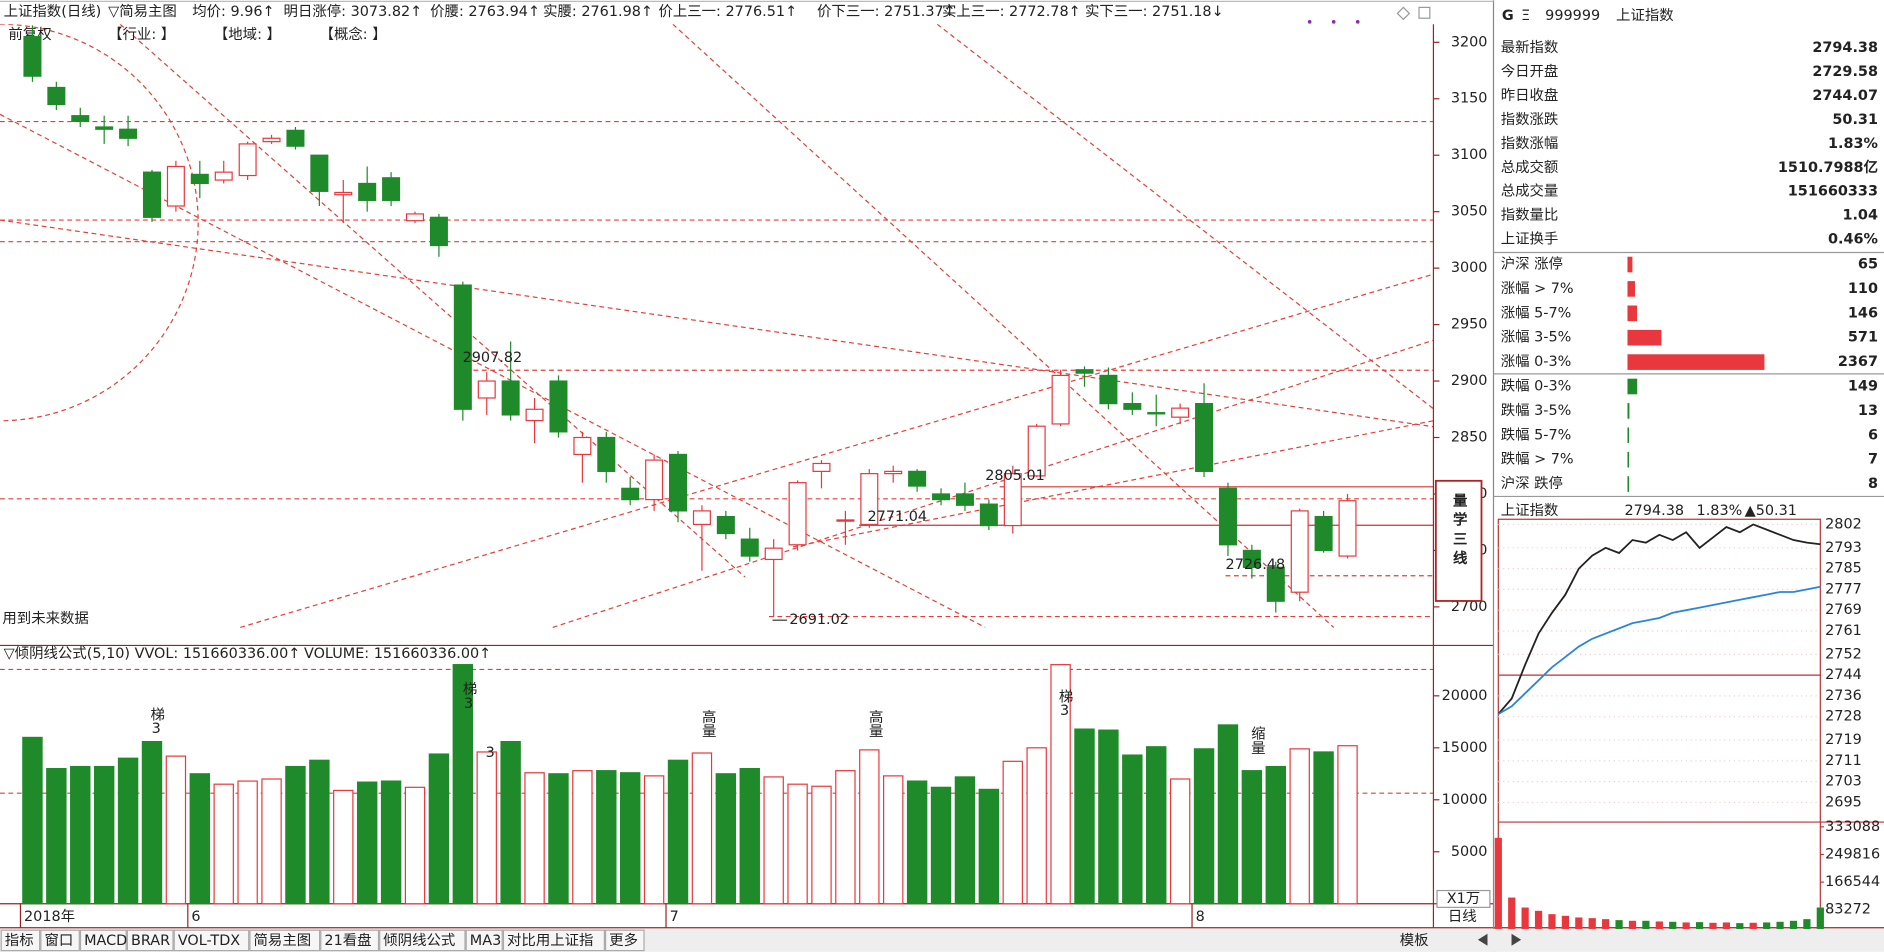  I want to click on y-tick-label: 2793, so click(1843, 548).